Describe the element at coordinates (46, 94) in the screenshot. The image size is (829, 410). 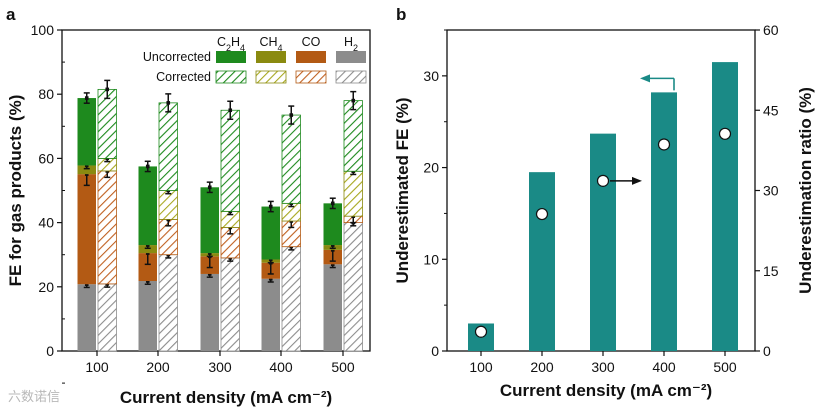
I see `y-tick-label-a: 80` at that location.